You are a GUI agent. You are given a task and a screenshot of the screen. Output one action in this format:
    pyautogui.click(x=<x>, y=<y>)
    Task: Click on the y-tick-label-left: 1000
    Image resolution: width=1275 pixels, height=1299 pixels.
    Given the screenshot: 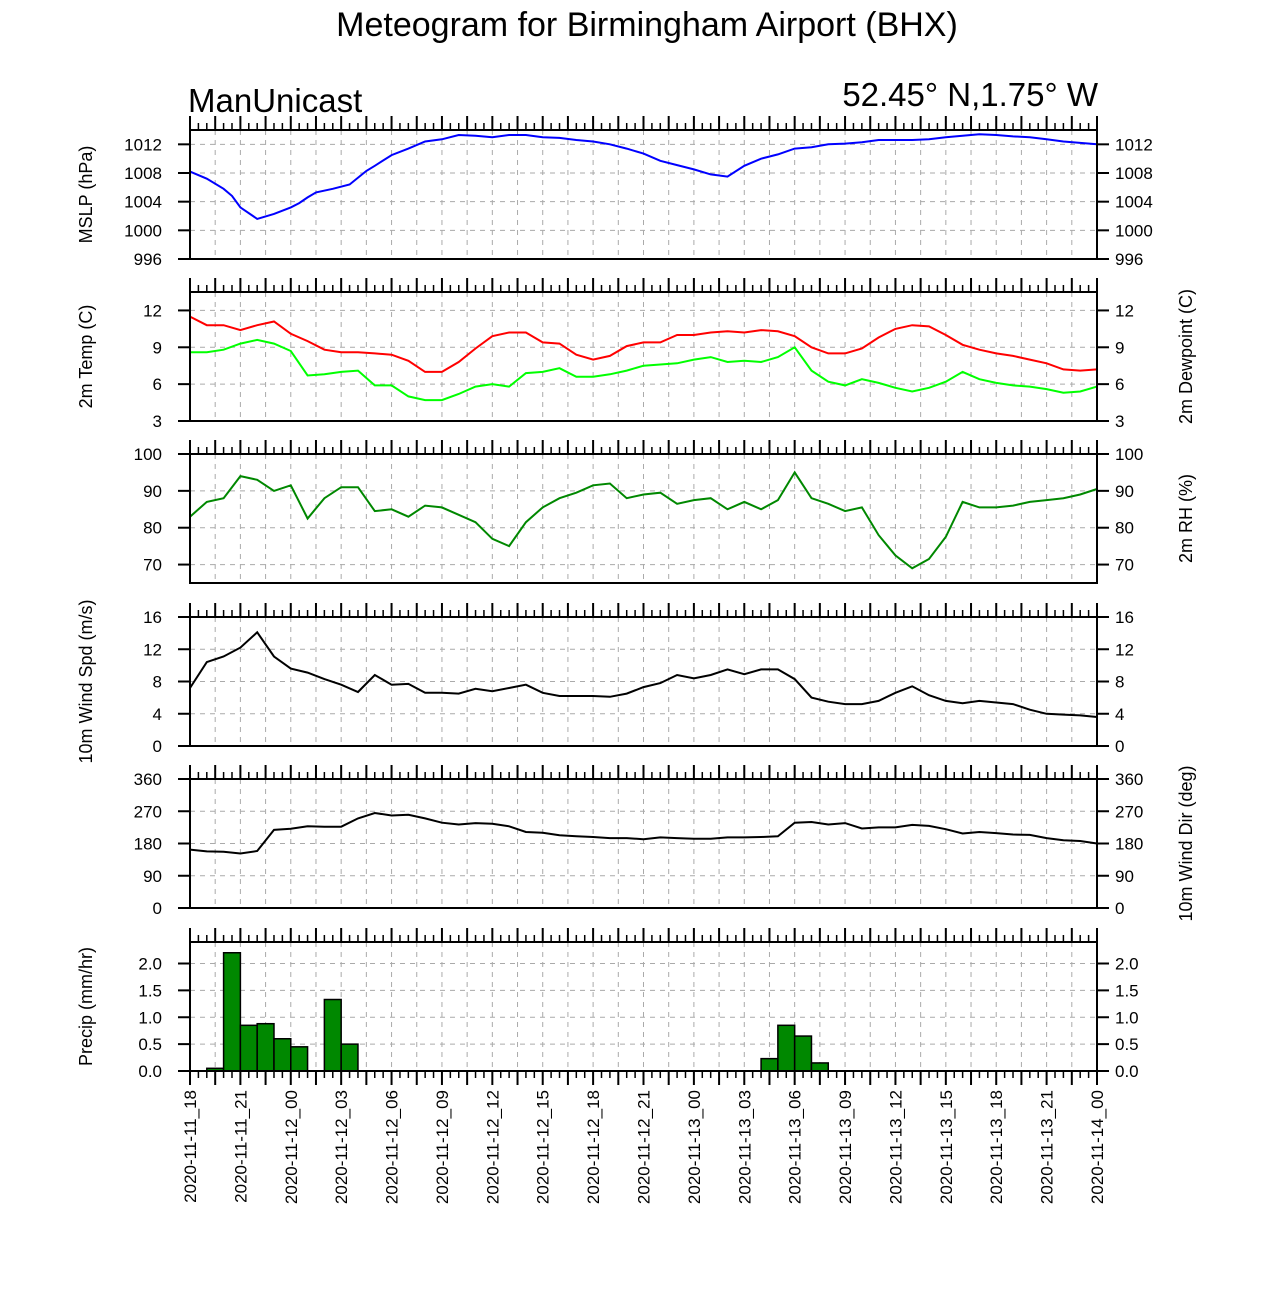 What is the action you would take?
    pyautogui.click(x=143, y=230)
    